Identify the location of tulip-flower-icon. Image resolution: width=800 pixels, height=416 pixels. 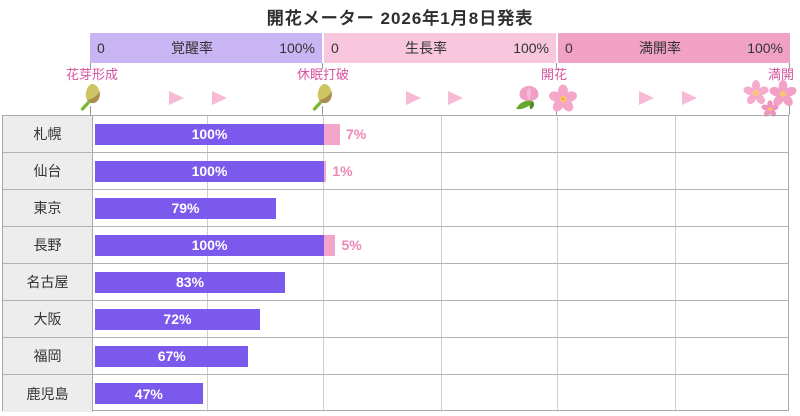
(527, 98).